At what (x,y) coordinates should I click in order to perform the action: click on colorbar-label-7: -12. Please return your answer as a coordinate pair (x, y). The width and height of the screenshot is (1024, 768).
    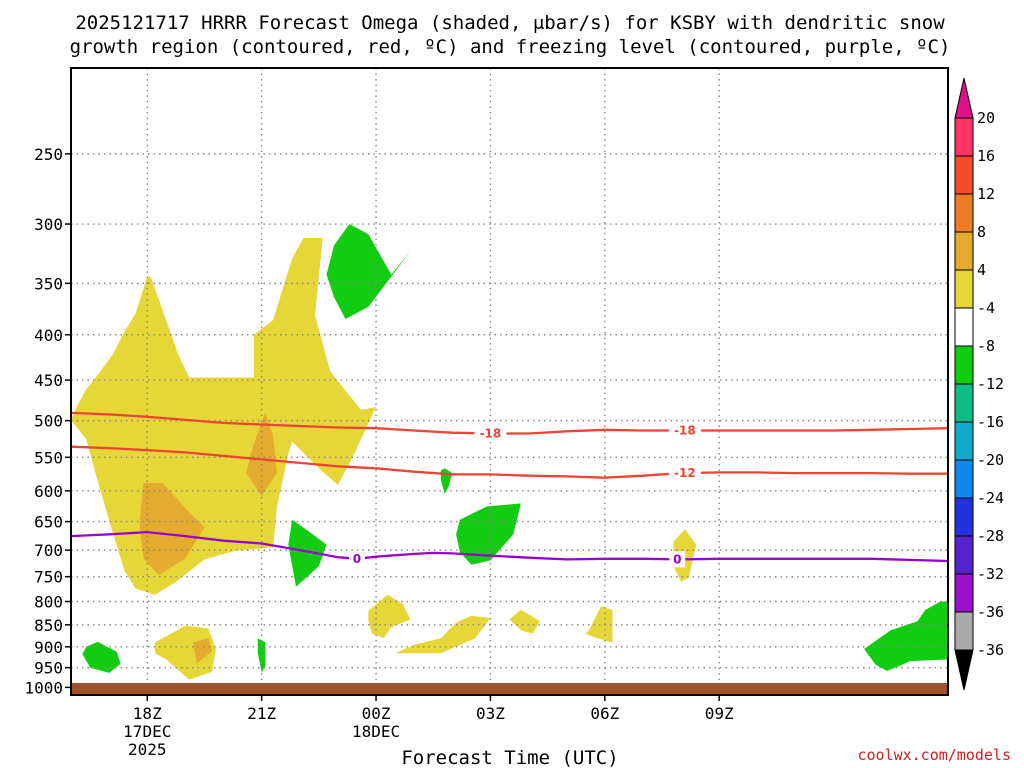
    Looking at the image, I should click on (990, 384).